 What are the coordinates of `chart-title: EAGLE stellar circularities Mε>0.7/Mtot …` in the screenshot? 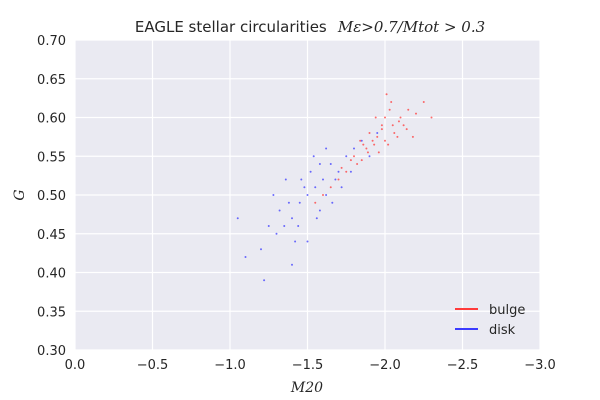 It's located at (310, 26).